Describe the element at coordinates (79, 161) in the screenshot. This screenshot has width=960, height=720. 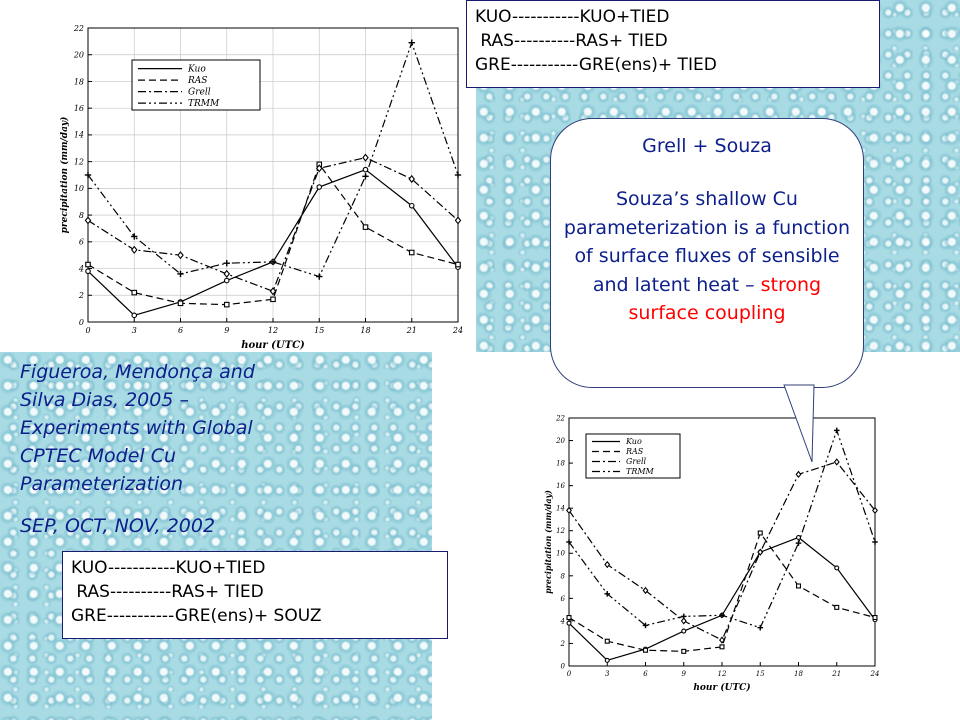
I see `y-tick-label: 12` at that location.